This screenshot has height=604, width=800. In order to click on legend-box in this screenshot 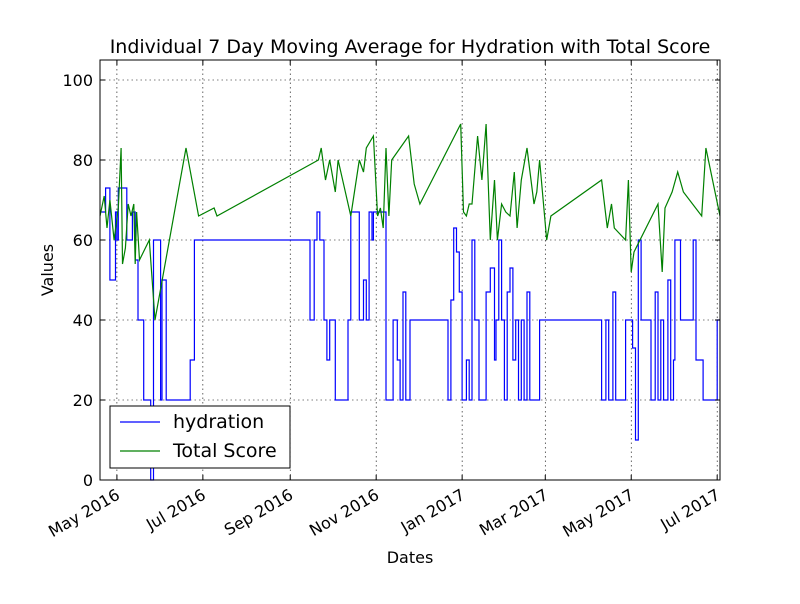, I will do `click(200, 437)`.